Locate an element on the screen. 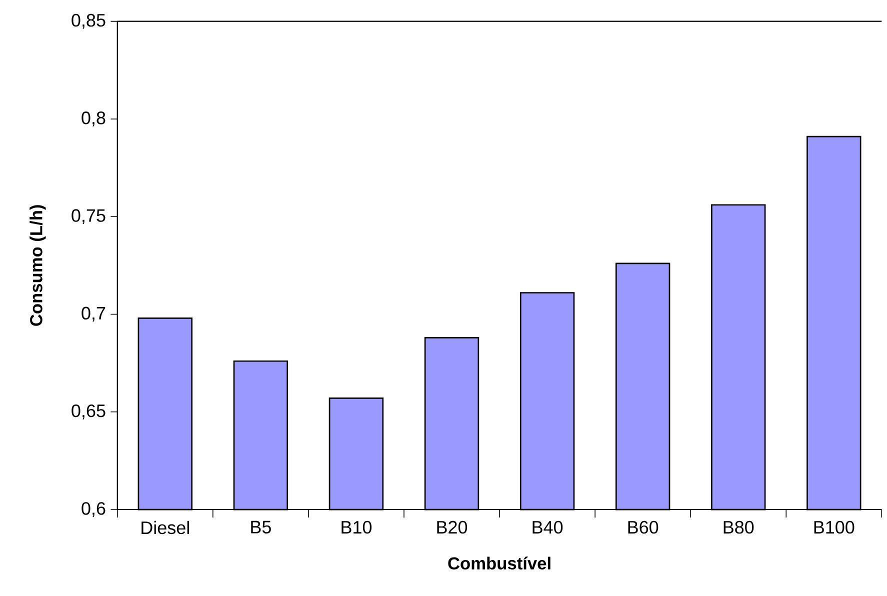  y-tick-label: 0,6 is located at coordinates (94, 509).